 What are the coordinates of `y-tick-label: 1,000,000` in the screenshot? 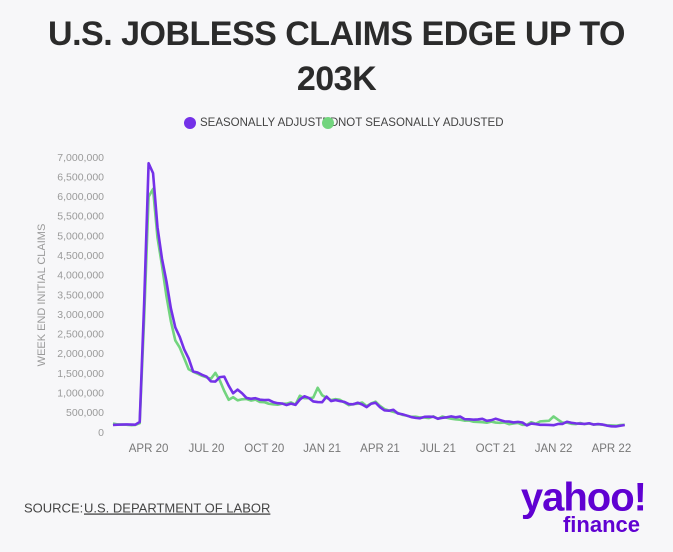 It's located at (80, 393).